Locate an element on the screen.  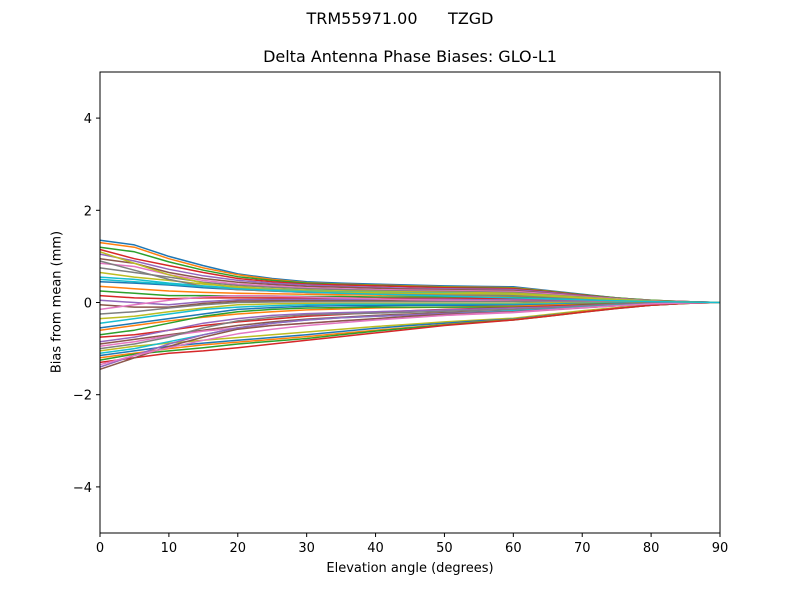
x-tick-label: 80 is located at coordinates (651, 548).